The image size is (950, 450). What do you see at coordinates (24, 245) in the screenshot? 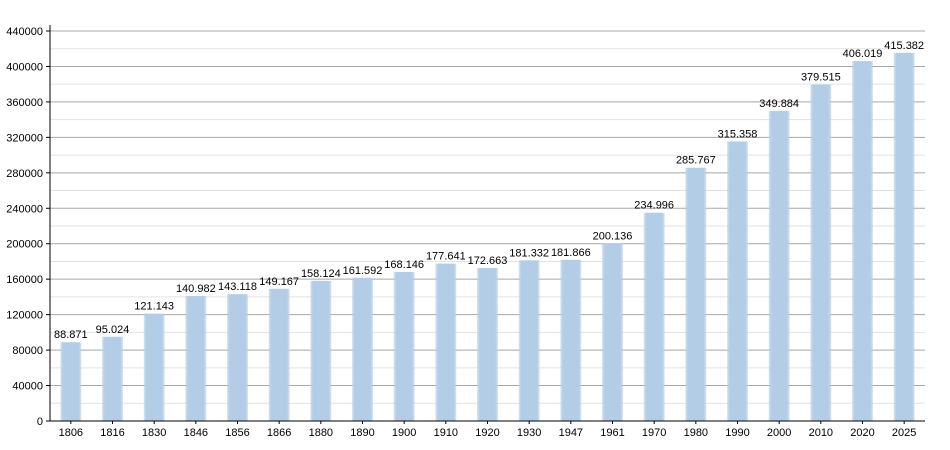
I see `y-tick-label: 200000` at bounding box center [24, 245].